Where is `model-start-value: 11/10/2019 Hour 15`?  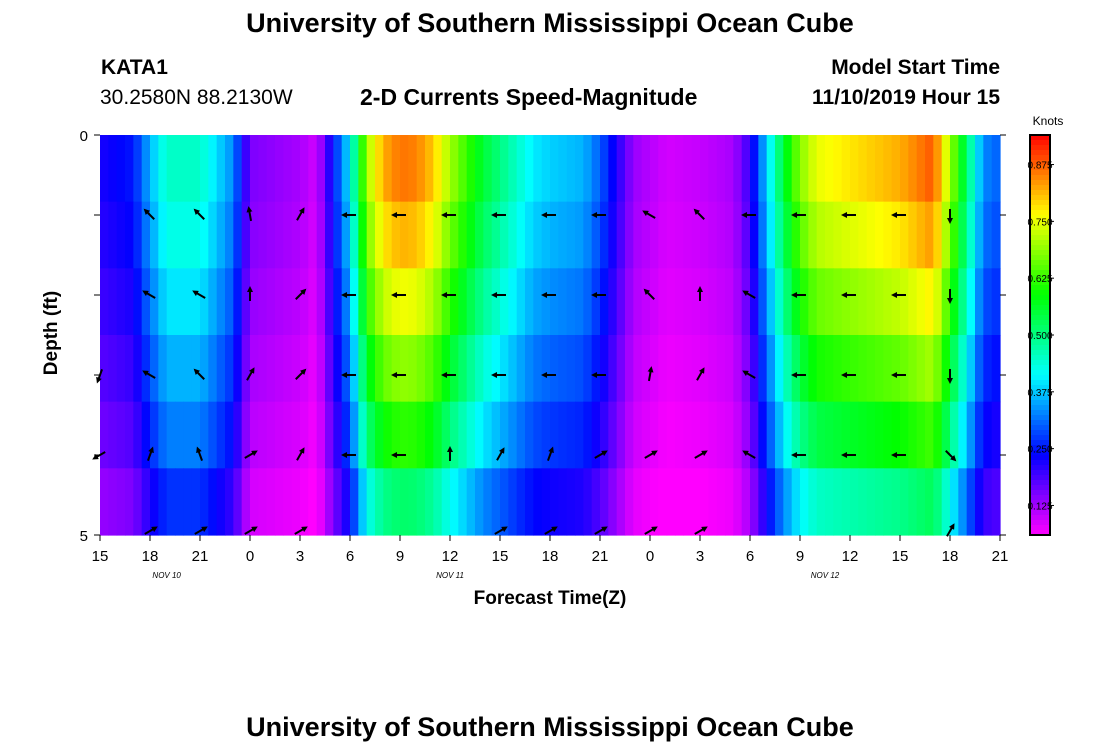
model-start-value: 11/10/2019 Hour 15 is located at coordinates (906, 97).